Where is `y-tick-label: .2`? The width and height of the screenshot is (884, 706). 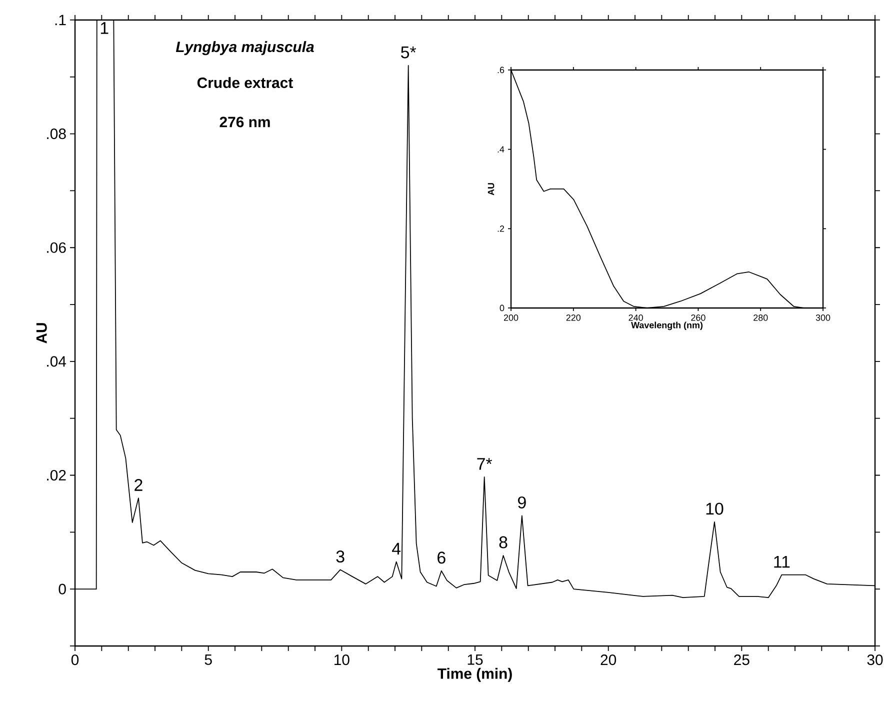
y-tick-label: .2 is located at coordinates (501, 229).